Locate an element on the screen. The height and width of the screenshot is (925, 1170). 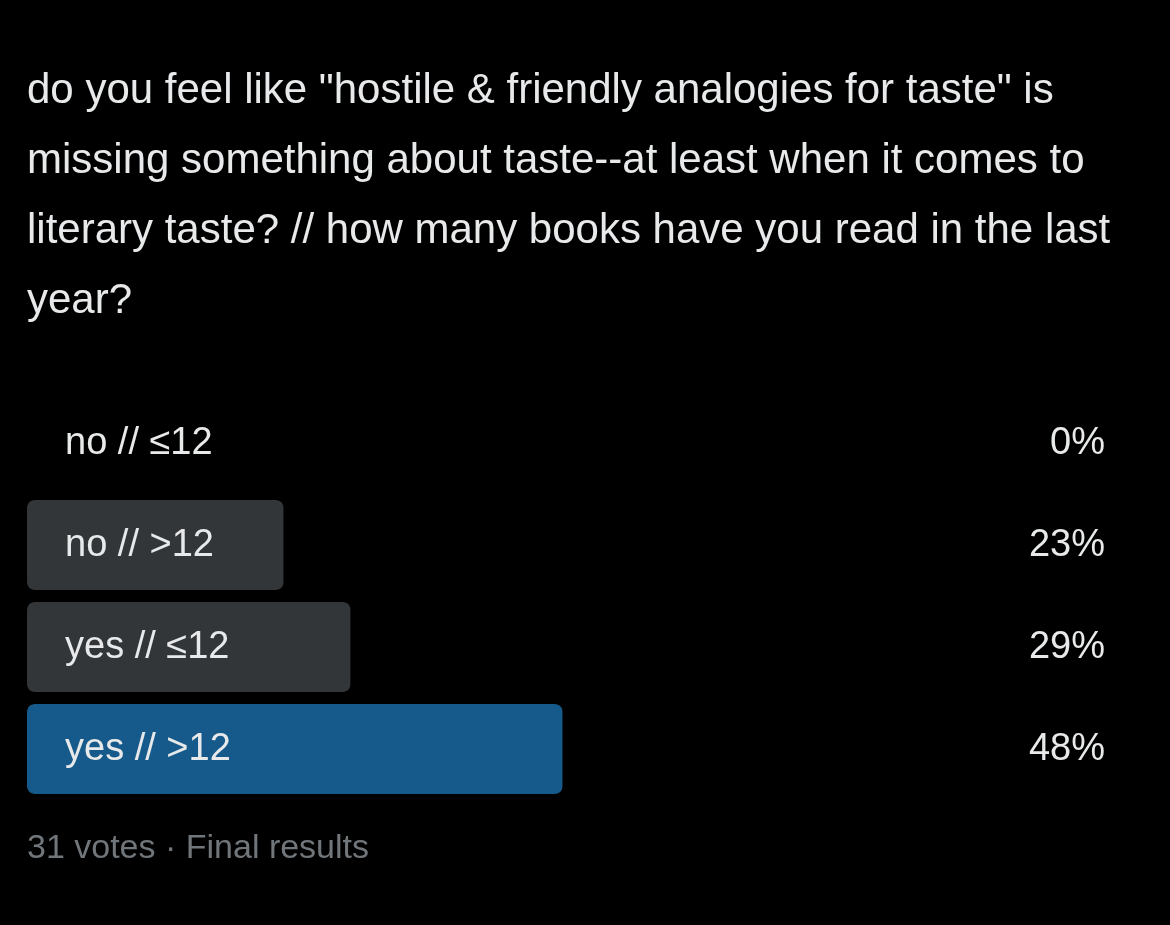
y-tick-label: no // ≤12 is located at coordinates (139, 441).